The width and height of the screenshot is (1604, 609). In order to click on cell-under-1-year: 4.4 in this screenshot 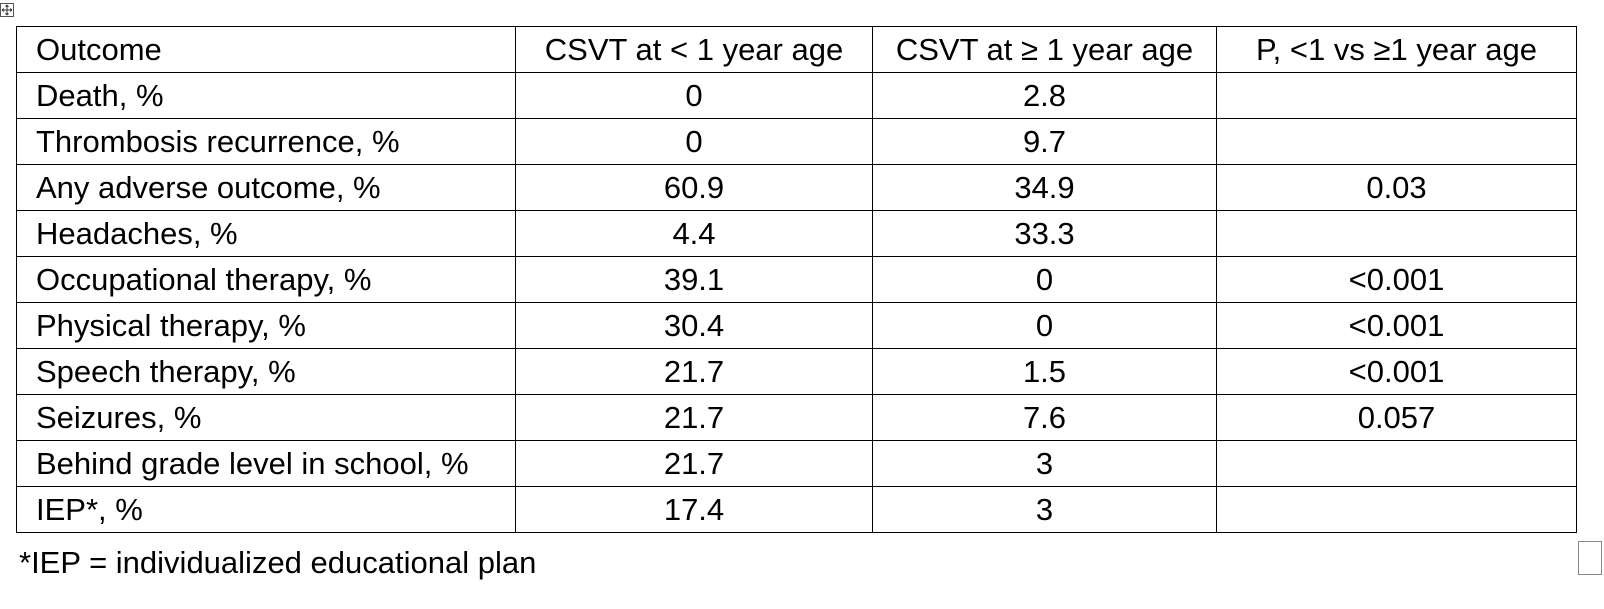, I will do `click(694, 233)`.